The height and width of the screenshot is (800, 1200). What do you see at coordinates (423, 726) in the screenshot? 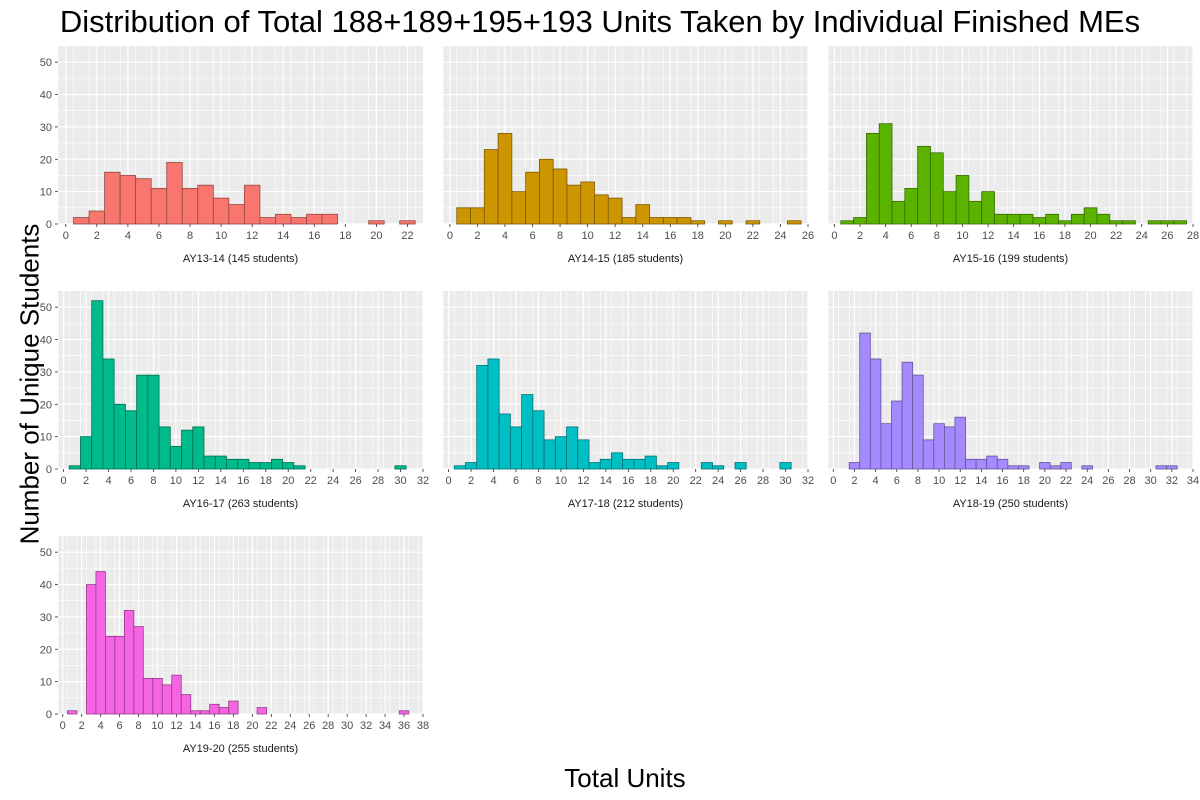
I see `x-tick-label: 38` at bounding box center [423, 726].